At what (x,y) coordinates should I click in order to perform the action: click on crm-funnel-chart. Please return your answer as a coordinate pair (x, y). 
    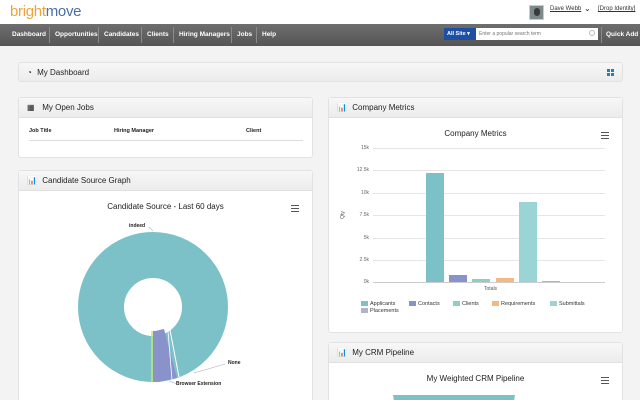
    Looking at the image, I should click on (454, 397).